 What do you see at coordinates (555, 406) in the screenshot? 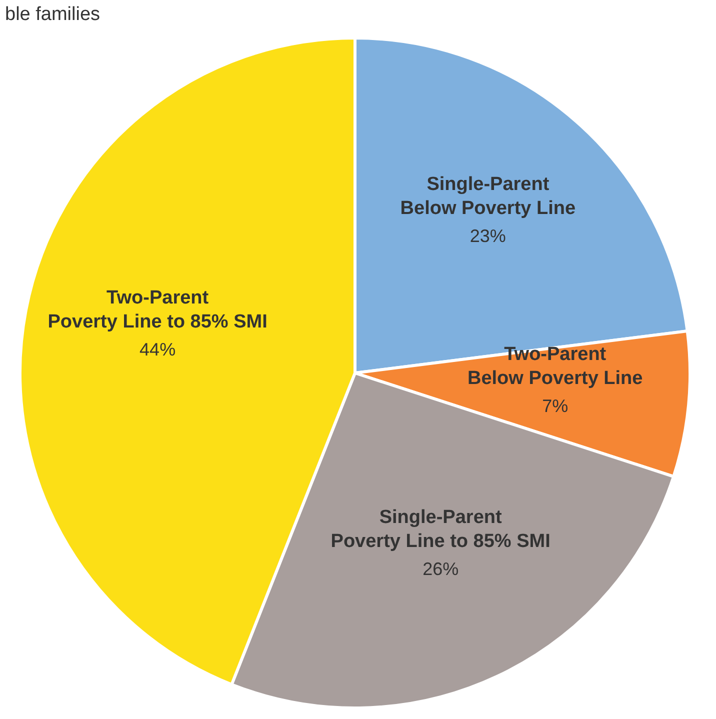
I see `data-label: 7%` at bounding box center [555, 406].